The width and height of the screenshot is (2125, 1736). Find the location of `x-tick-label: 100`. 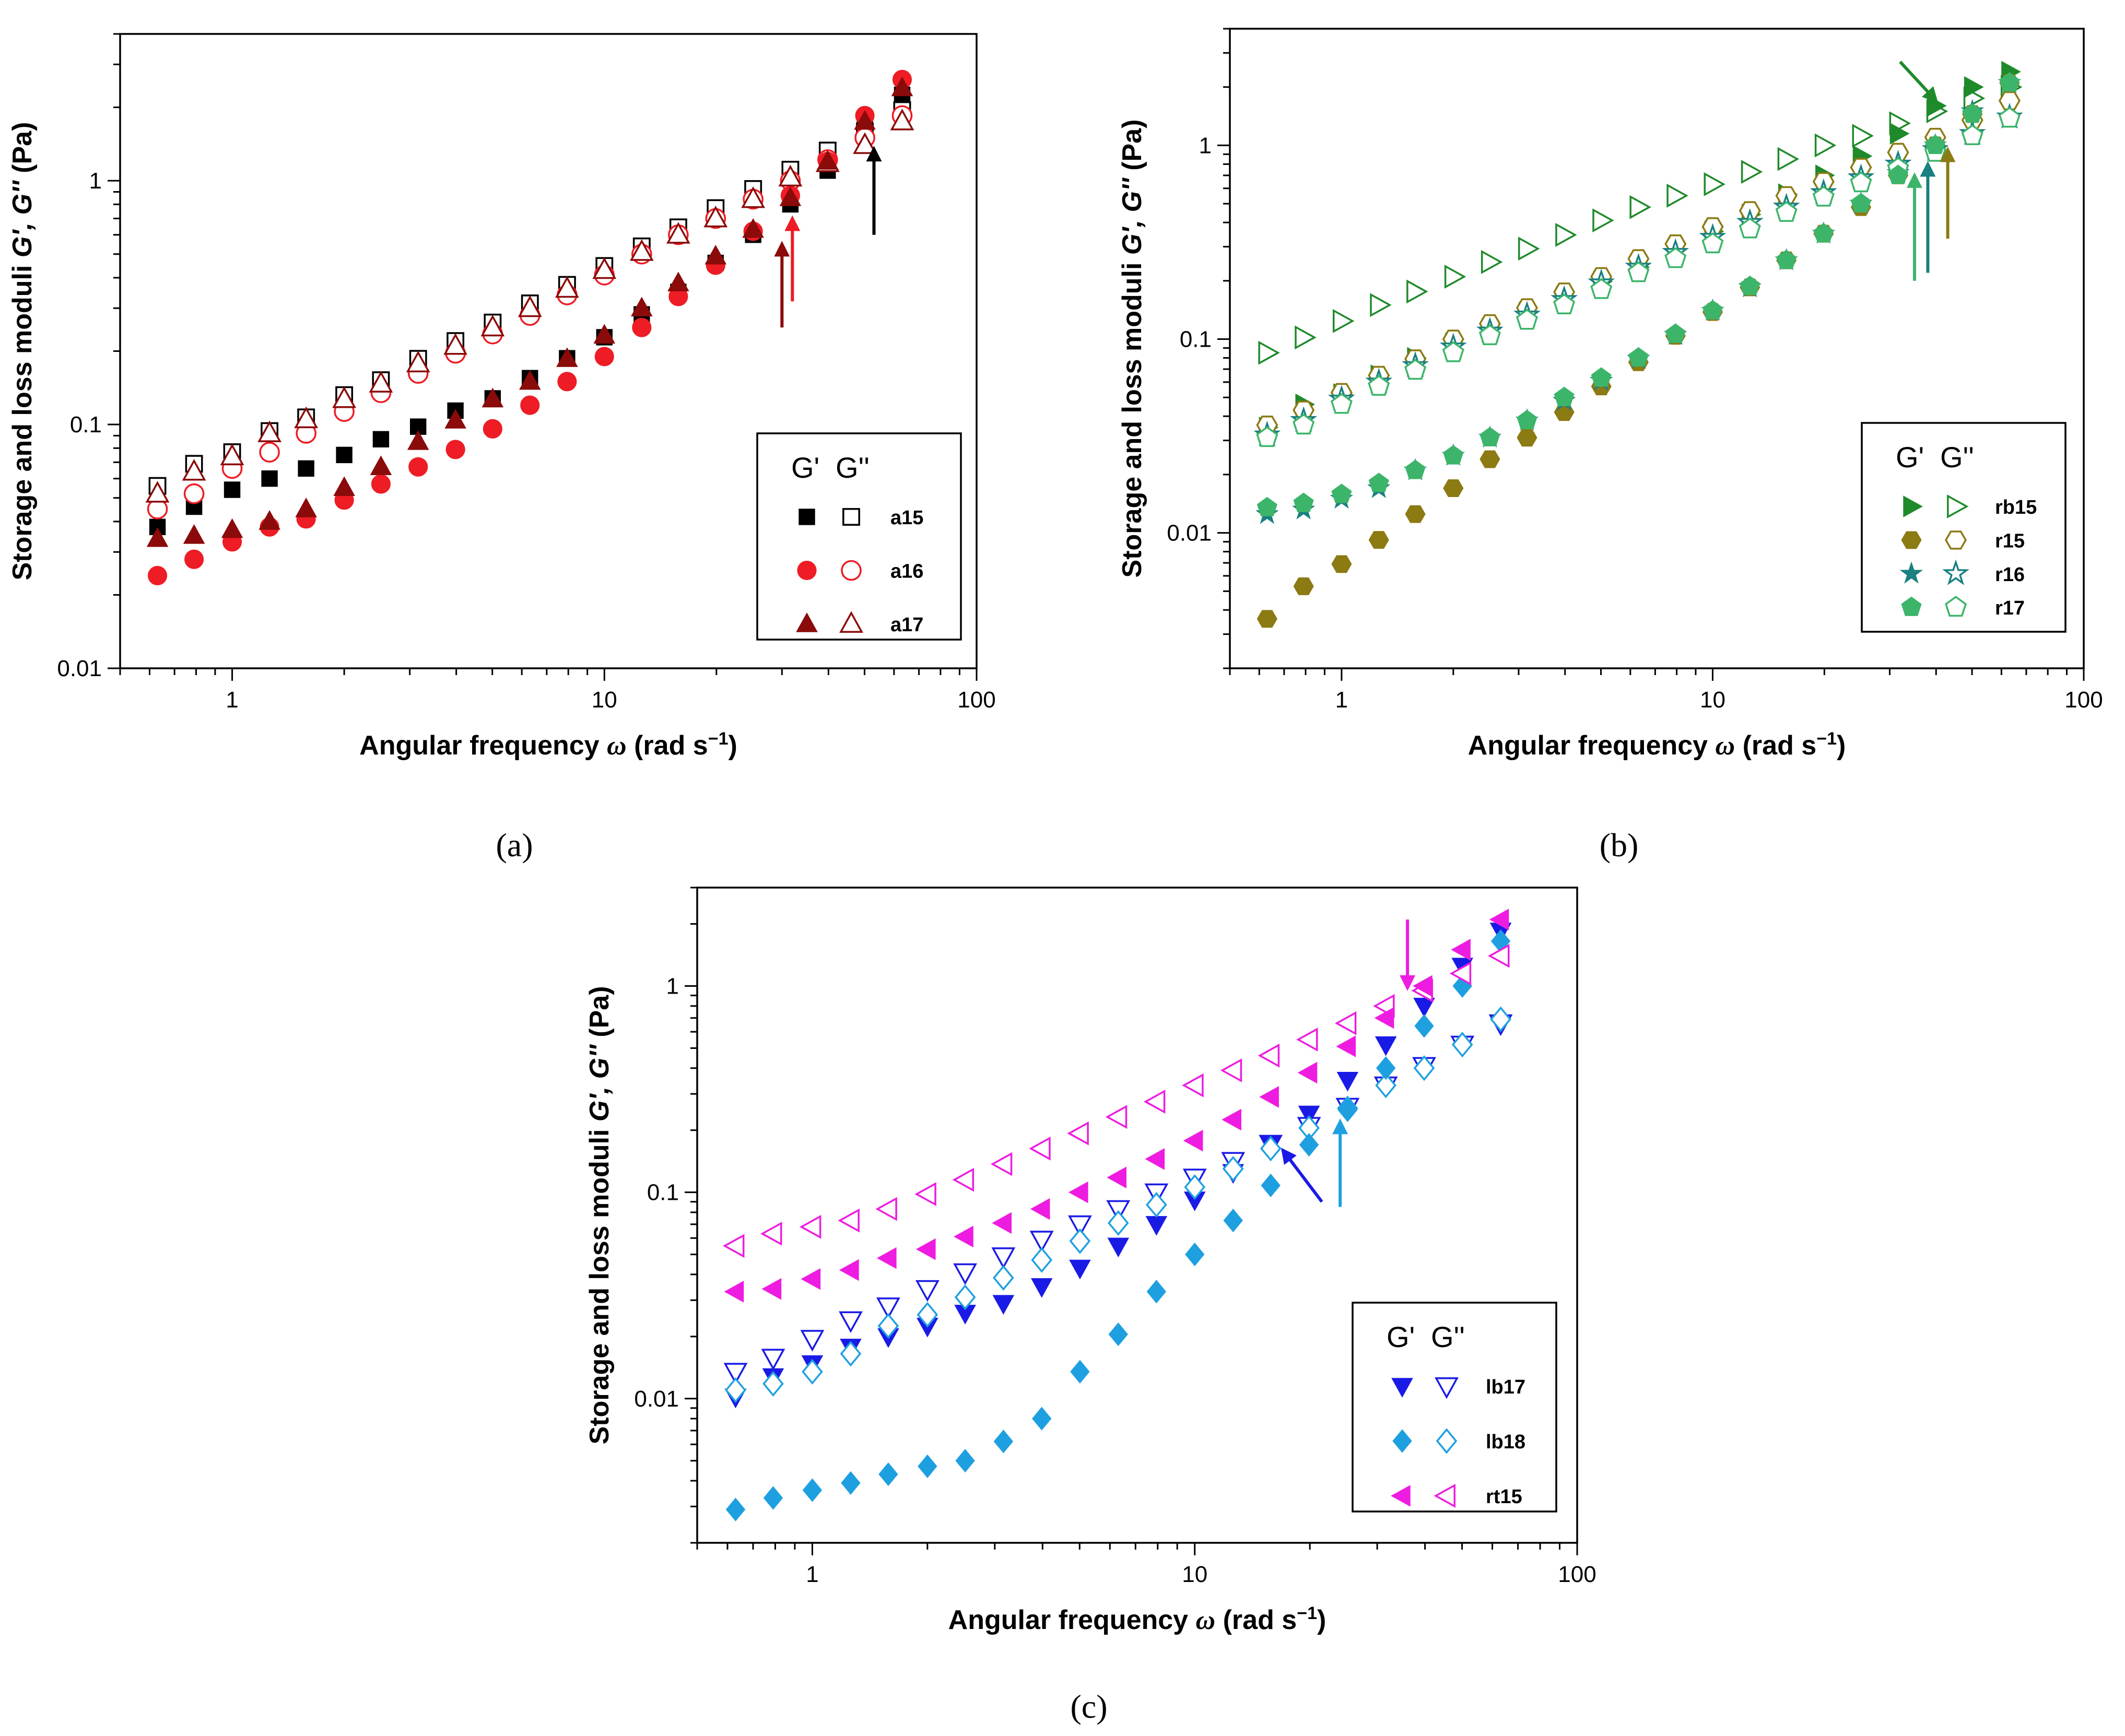

x-tick-label: 100 is located at coordinates (1577, 1574).